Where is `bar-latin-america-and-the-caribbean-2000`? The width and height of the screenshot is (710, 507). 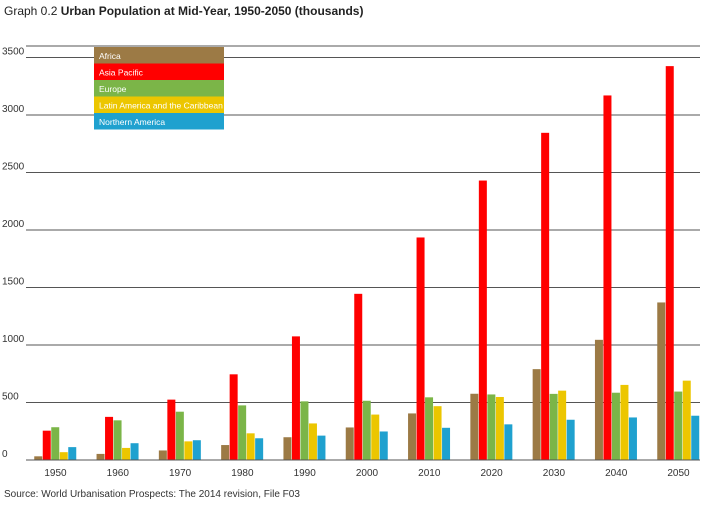
bar-latin-america-and-the-caribbean-2000 is located at coordinates (375, 437).